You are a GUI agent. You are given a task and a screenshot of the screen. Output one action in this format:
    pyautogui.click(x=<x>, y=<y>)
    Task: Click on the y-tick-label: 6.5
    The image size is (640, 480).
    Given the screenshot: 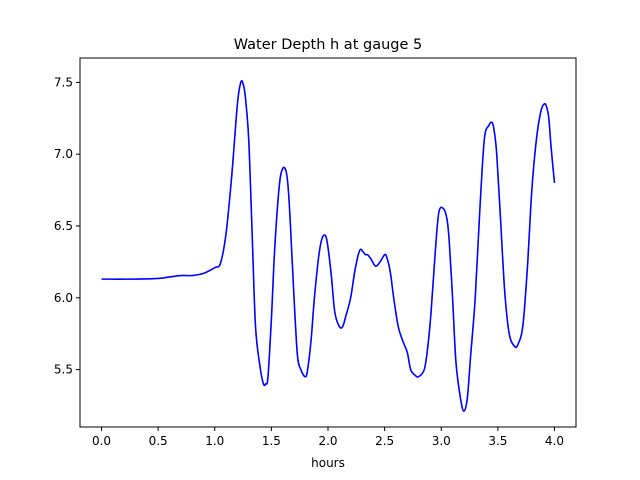 What is the action you would take?
    pyautogui.click(x=63, y=226)
    